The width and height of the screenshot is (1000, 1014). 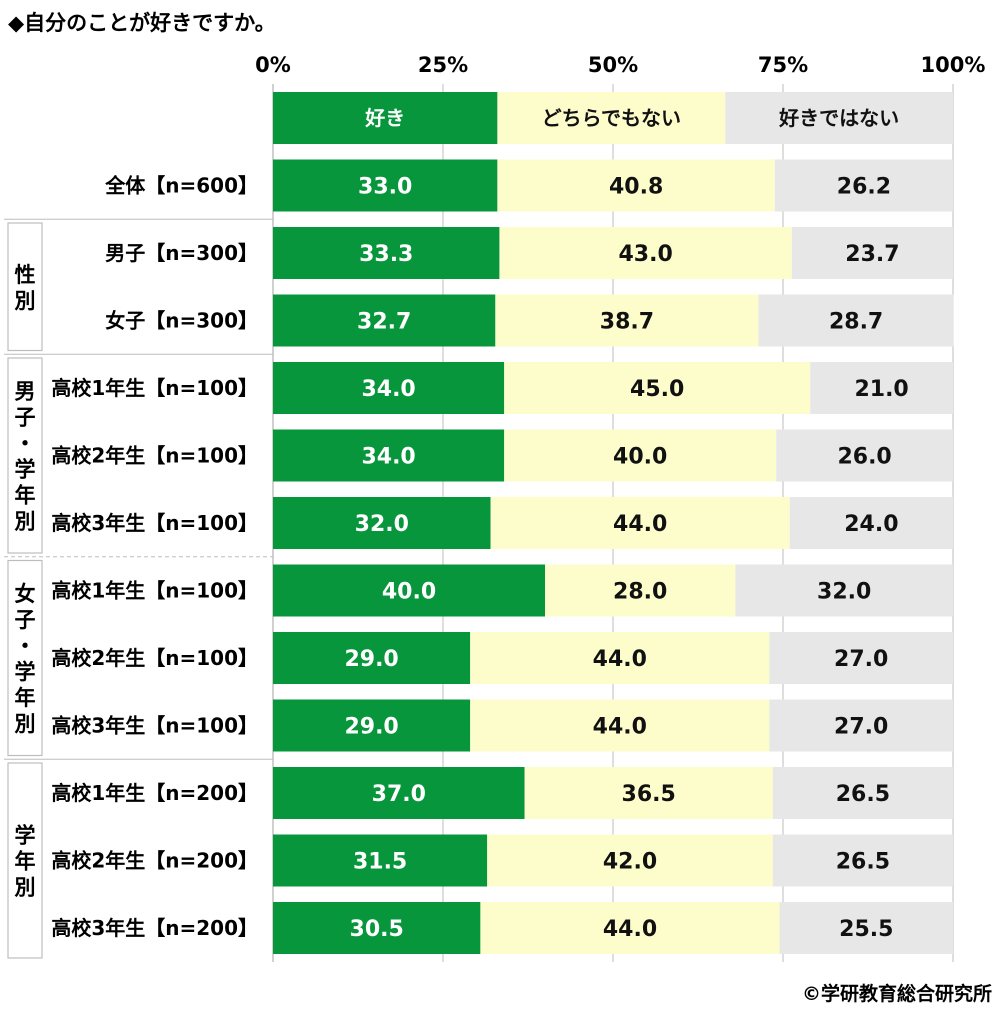 I want to click on data-label: 21.0, so click(x=881, y=389).